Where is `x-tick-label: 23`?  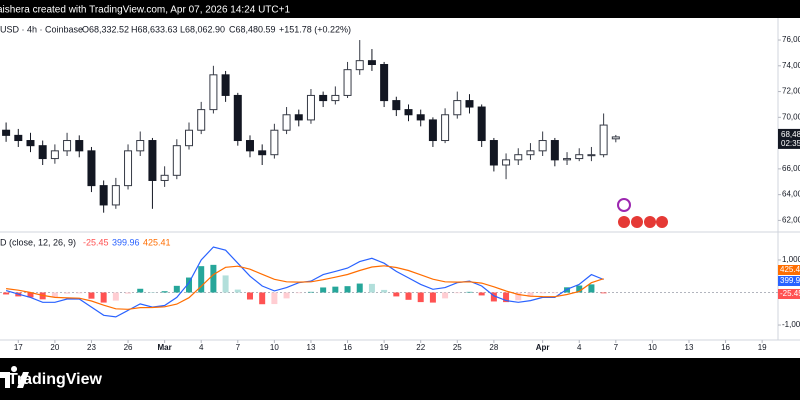
x-tick-label: 23 is located at coordinates (91, 347).